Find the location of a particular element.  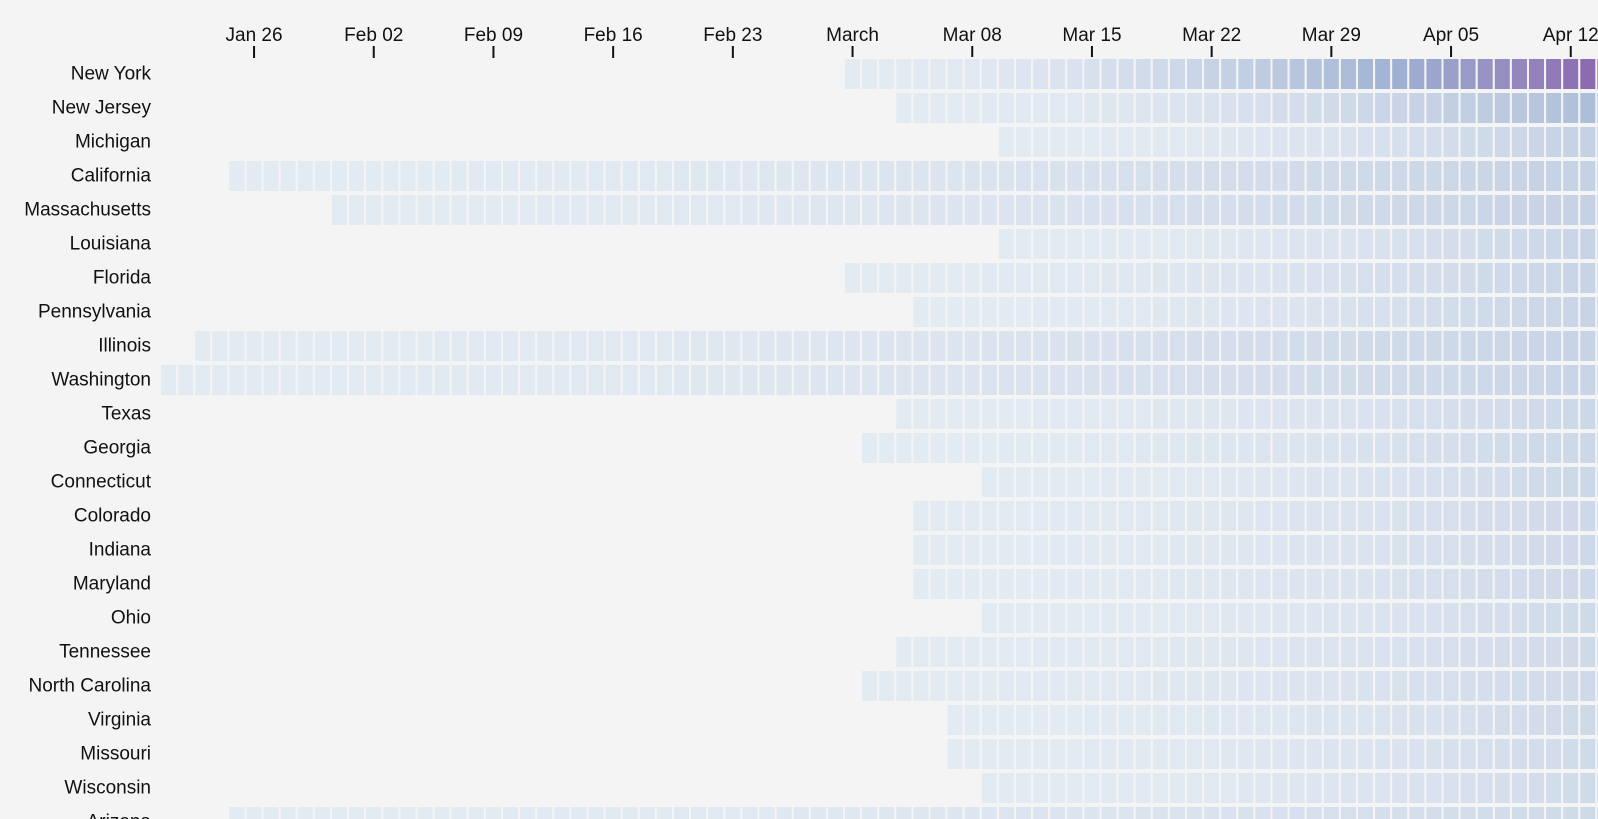

row-label: Louisiana is located at coordinates (111, 244).